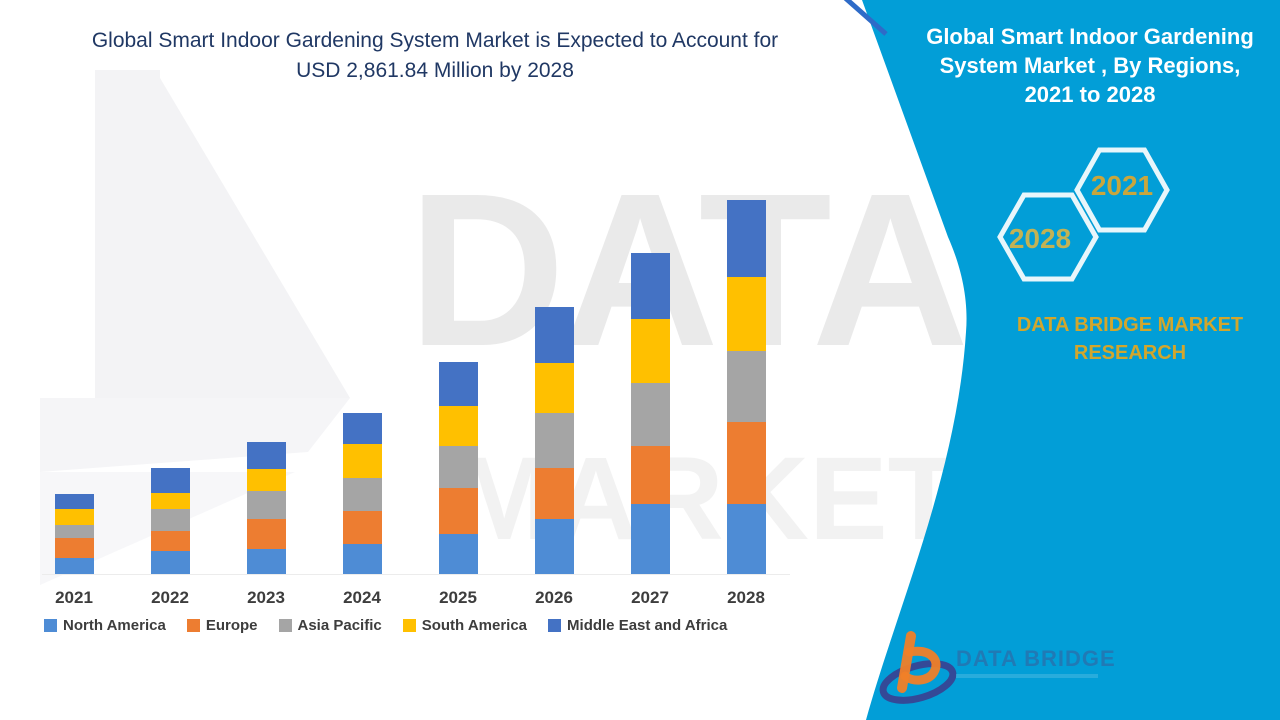 The height and width of the screenshot is (720, 1280). Describe the element at coordinates (746, 597) in the screenshot. I see `x-axis-label: 2028` at that location.